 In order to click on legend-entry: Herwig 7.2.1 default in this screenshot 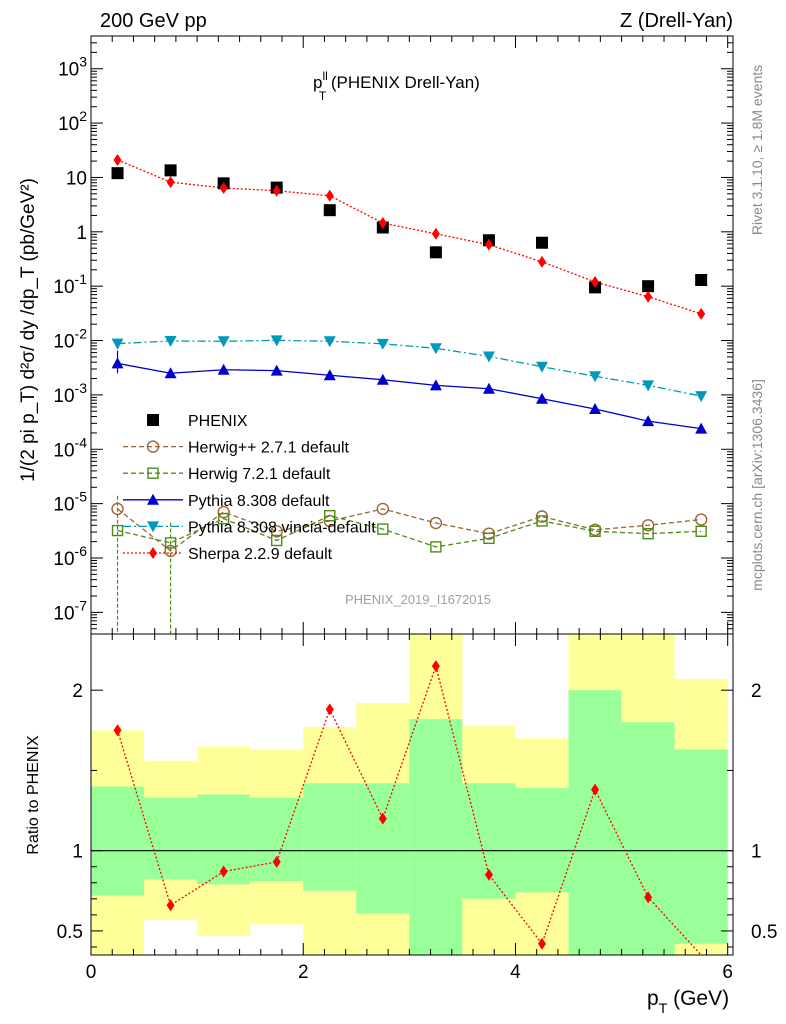, I will do `click(259, 474)`.